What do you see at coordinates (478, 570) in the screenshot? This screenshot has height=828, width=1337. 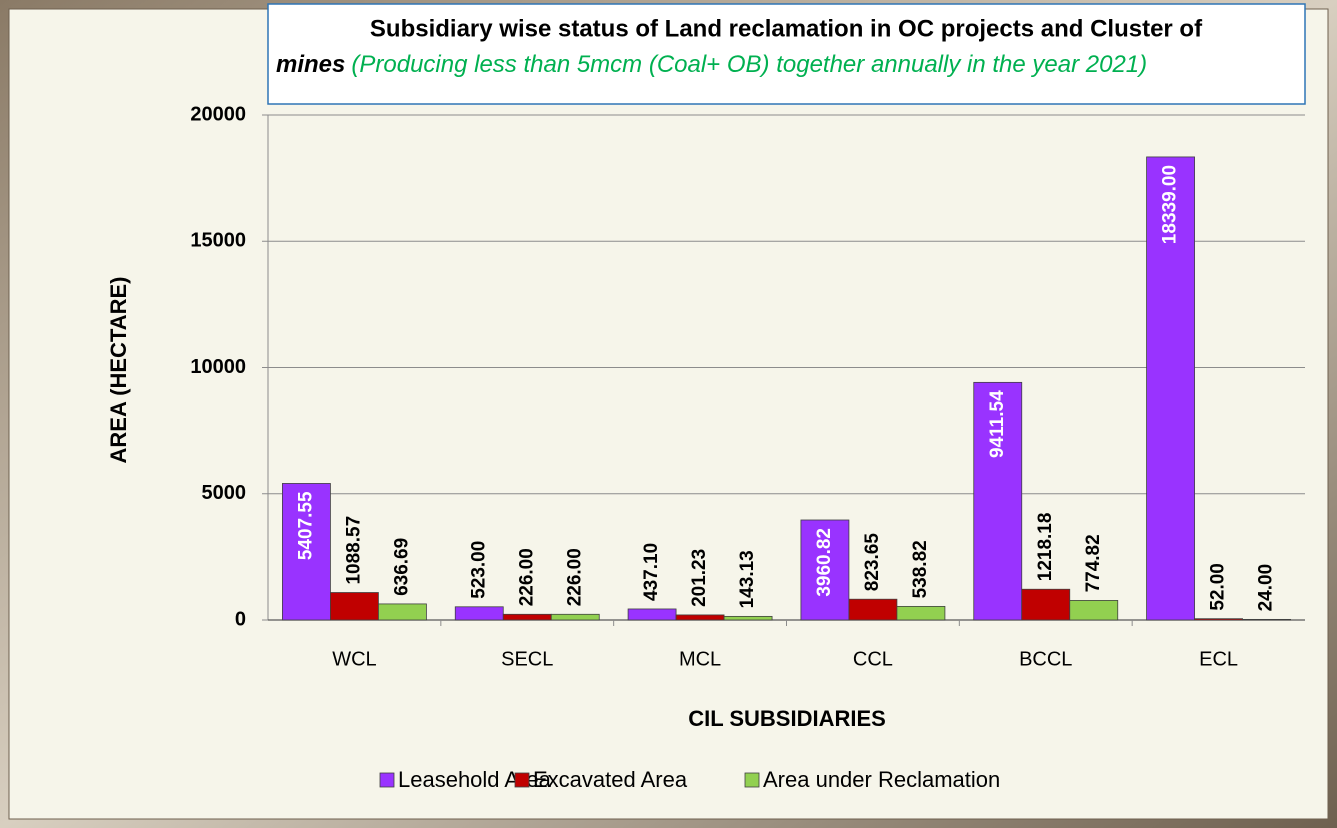 I see `data-label: 523.00` at bounding box center [478, 570].